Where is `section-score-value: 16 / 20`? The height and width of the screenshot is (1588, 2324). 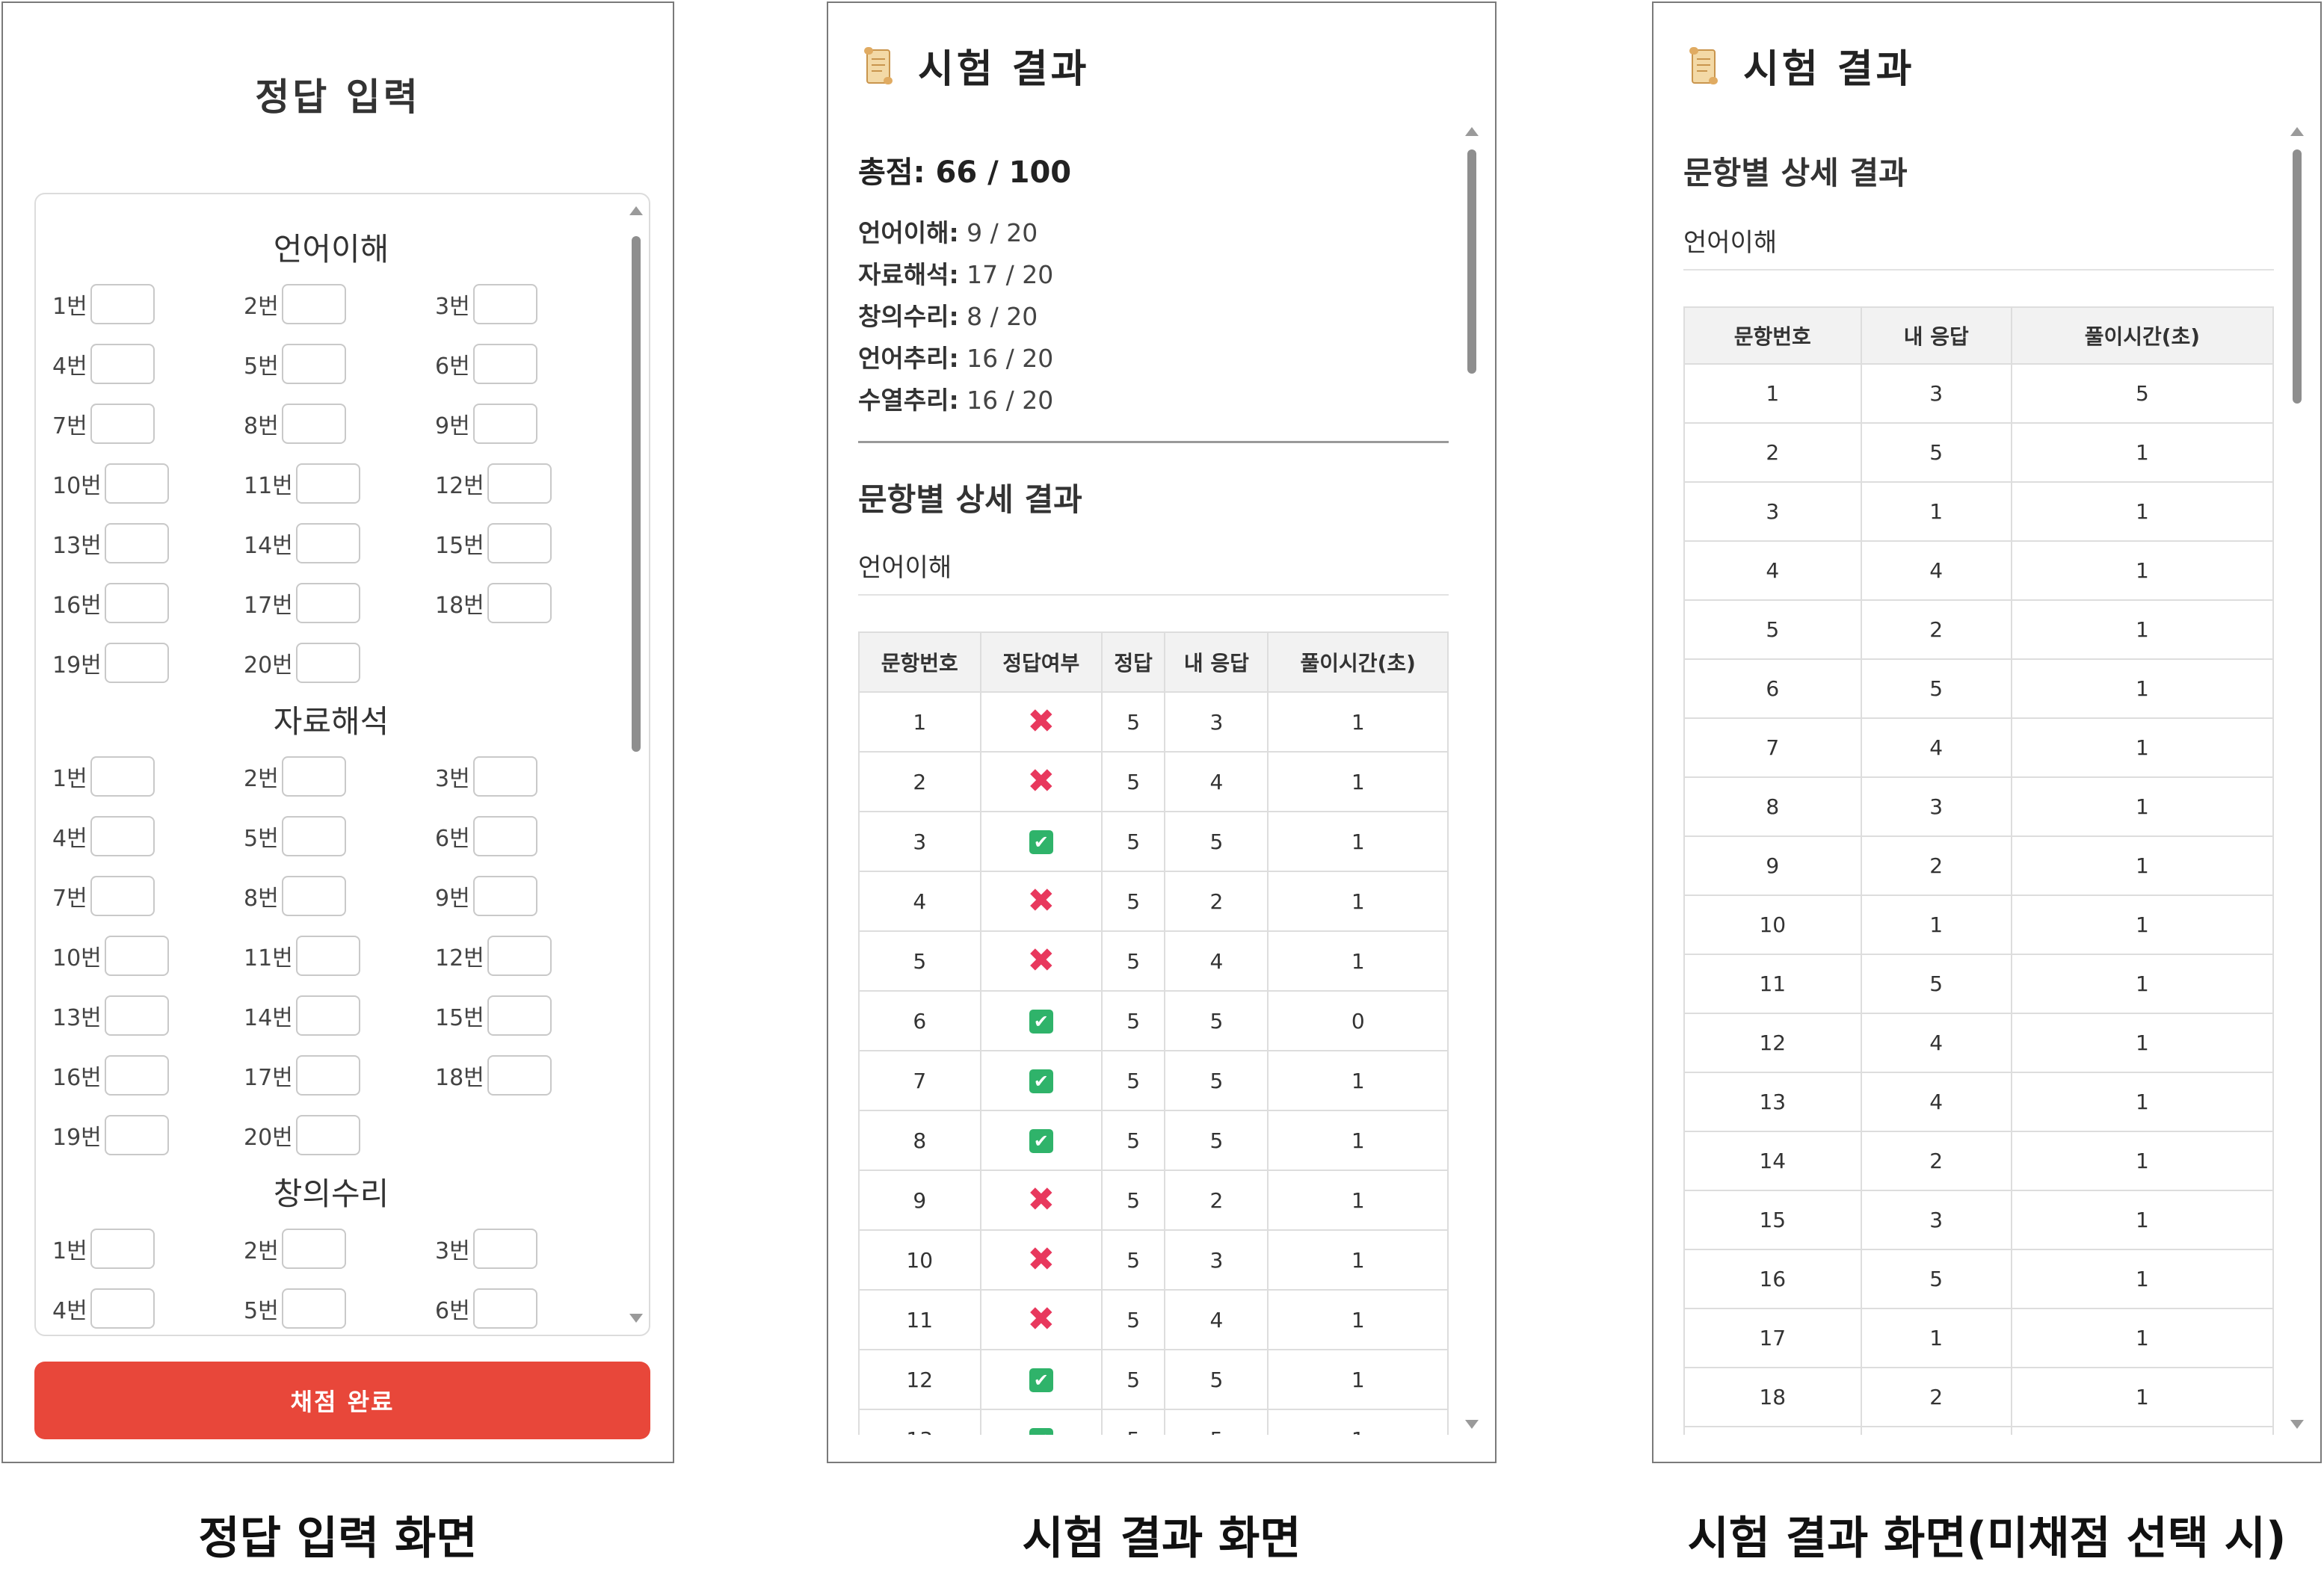 section-score-value: 16 / 20 is located at coordinates (1011, 400).